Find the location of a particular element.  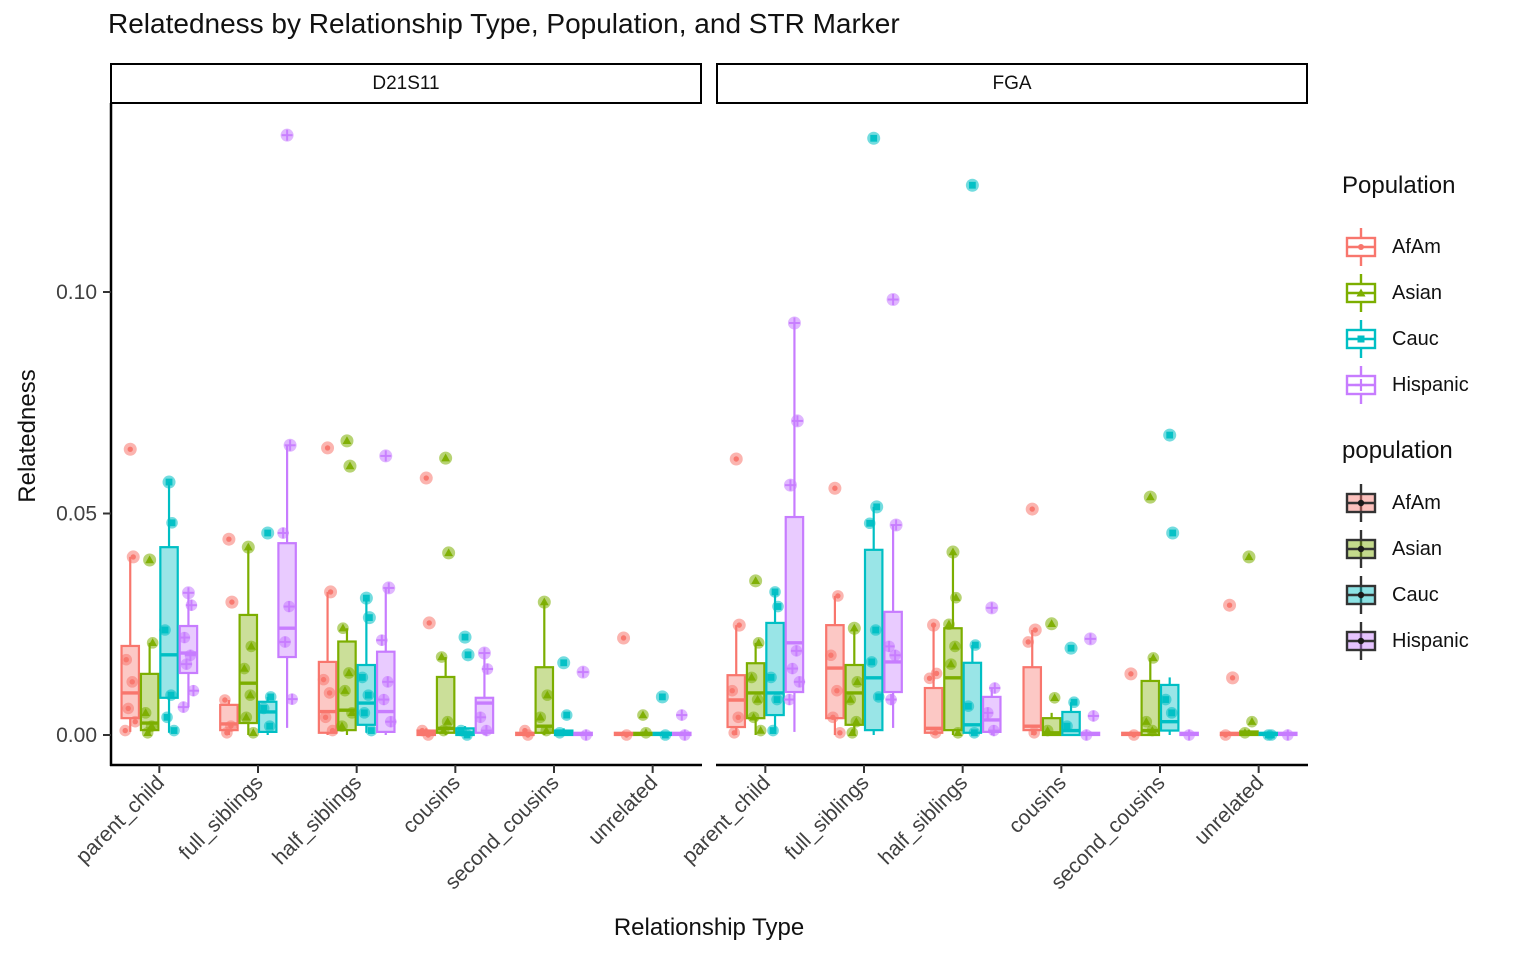

x-tick-label: parent_child is located at coordinates (120, 819).